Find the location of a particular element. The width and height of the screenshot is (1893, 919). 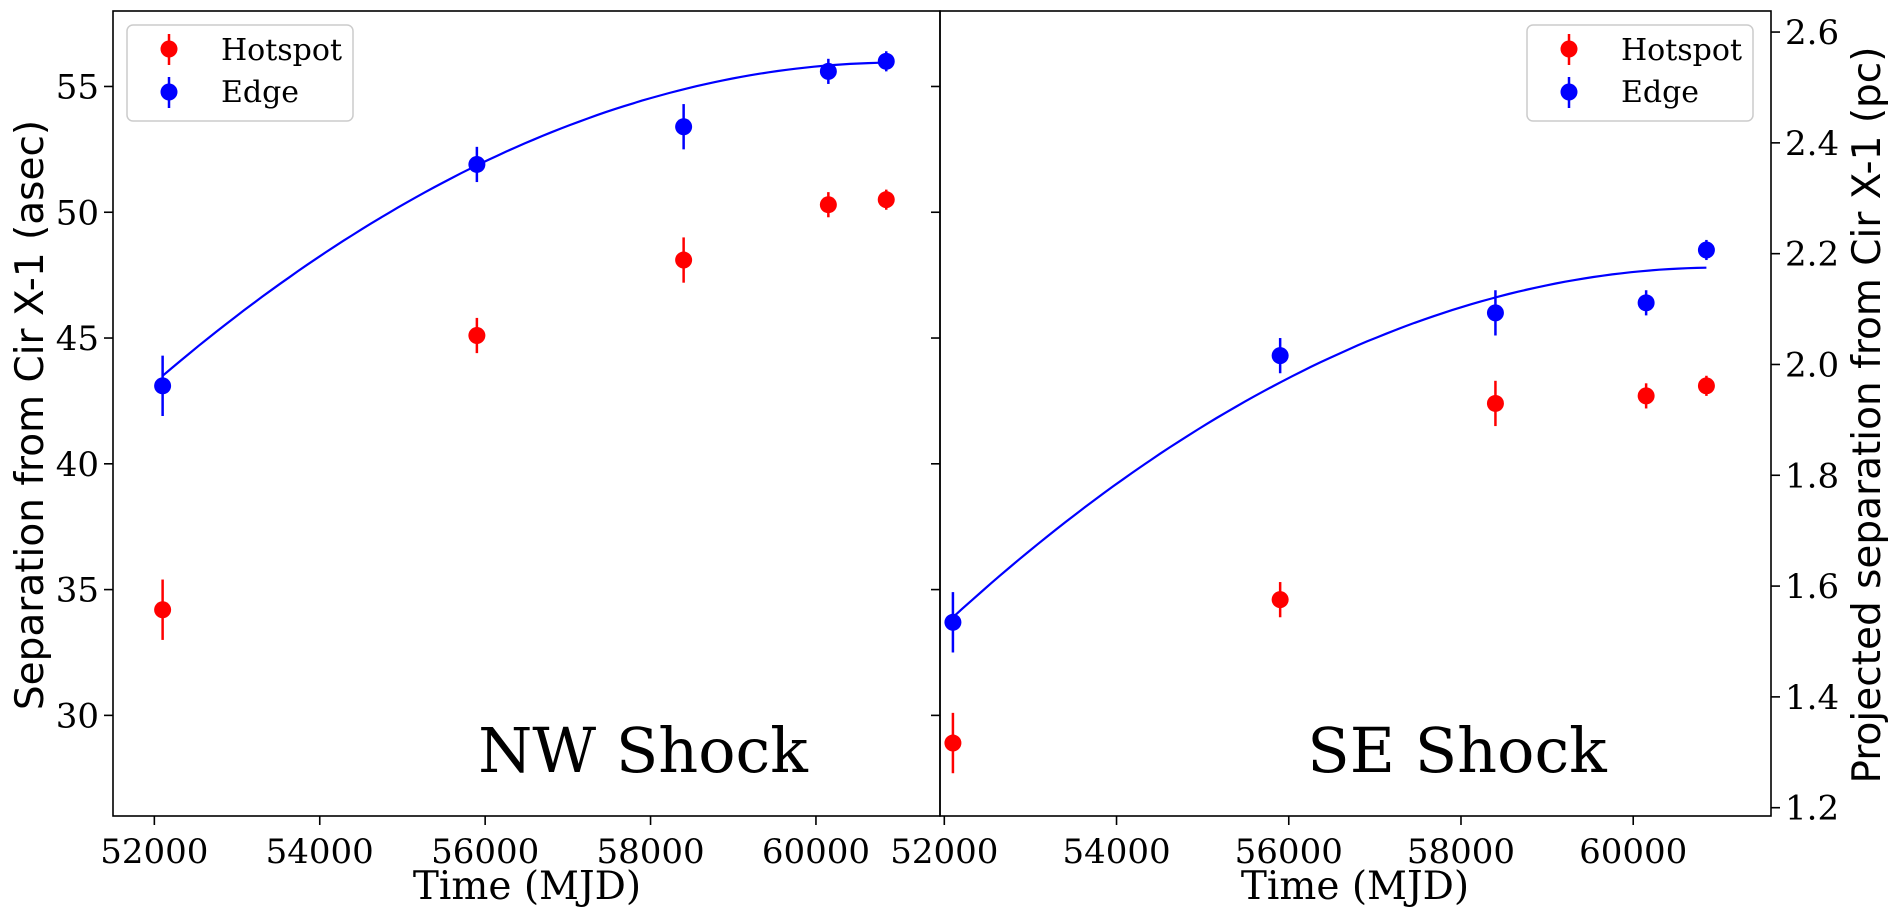

se-y2tick-label-2-0: 2.0 is located at coordinates (1812, 365).